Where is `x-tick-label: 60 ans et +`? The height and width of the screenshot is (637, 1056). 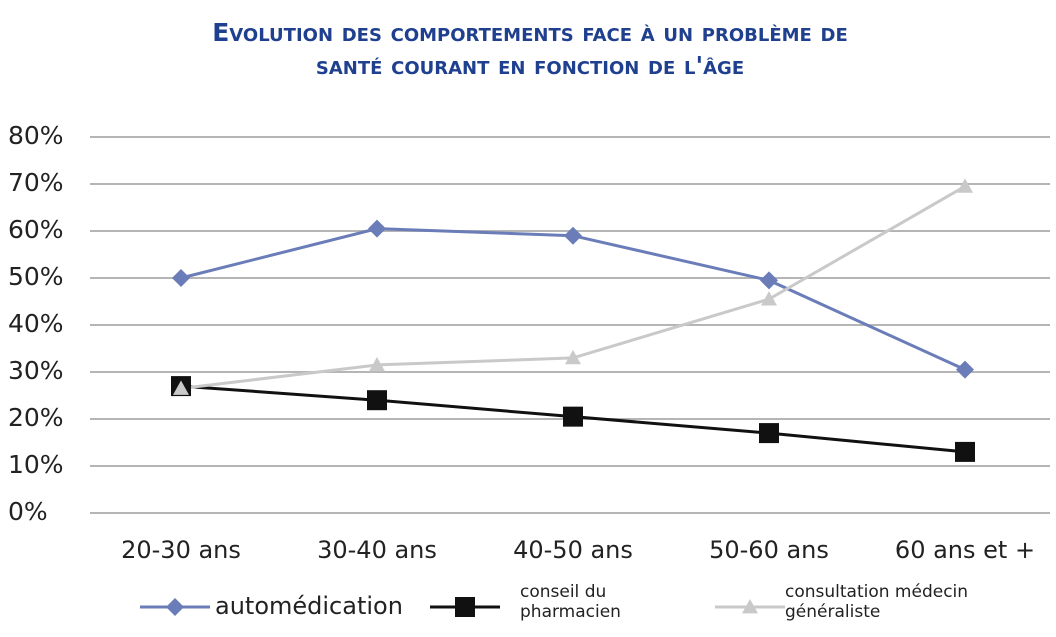 x-tick-label: 60 ans et + is located at coordinates (965, 550).